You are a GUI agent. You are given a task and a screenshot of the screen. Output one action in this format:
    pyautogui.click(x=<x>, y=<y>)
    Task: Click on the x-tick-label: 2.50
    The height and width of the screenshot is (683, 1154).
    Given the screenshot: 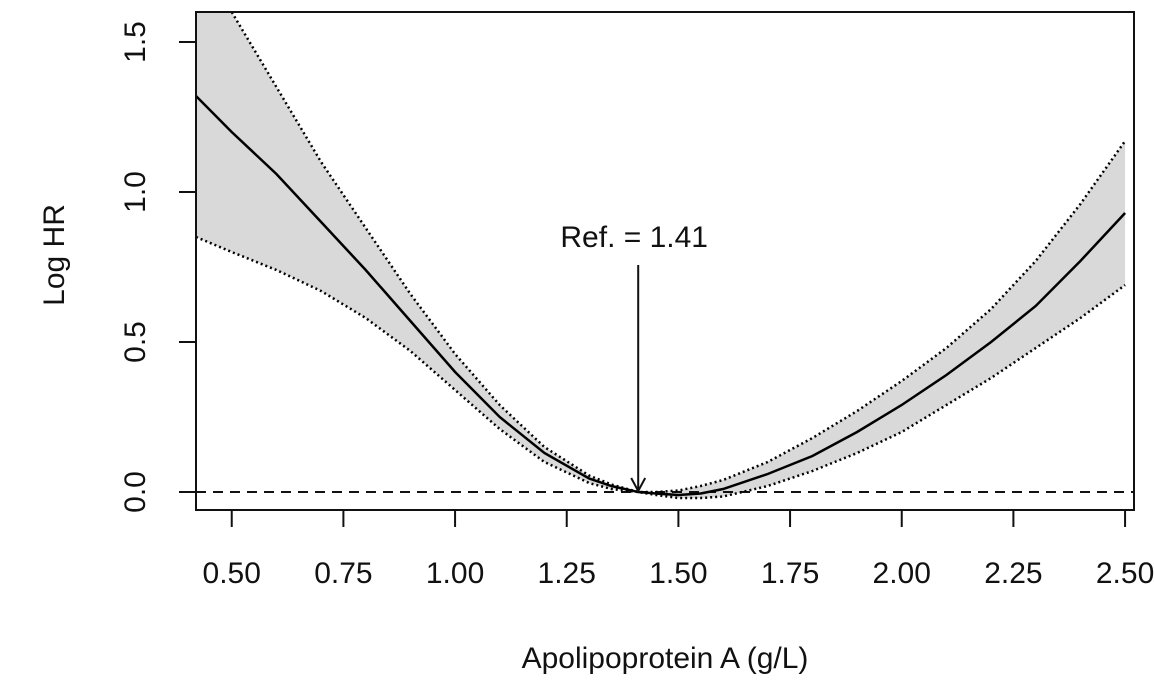 What is the action you would take?
    pyautogui.click(x=1125, y=573)
    